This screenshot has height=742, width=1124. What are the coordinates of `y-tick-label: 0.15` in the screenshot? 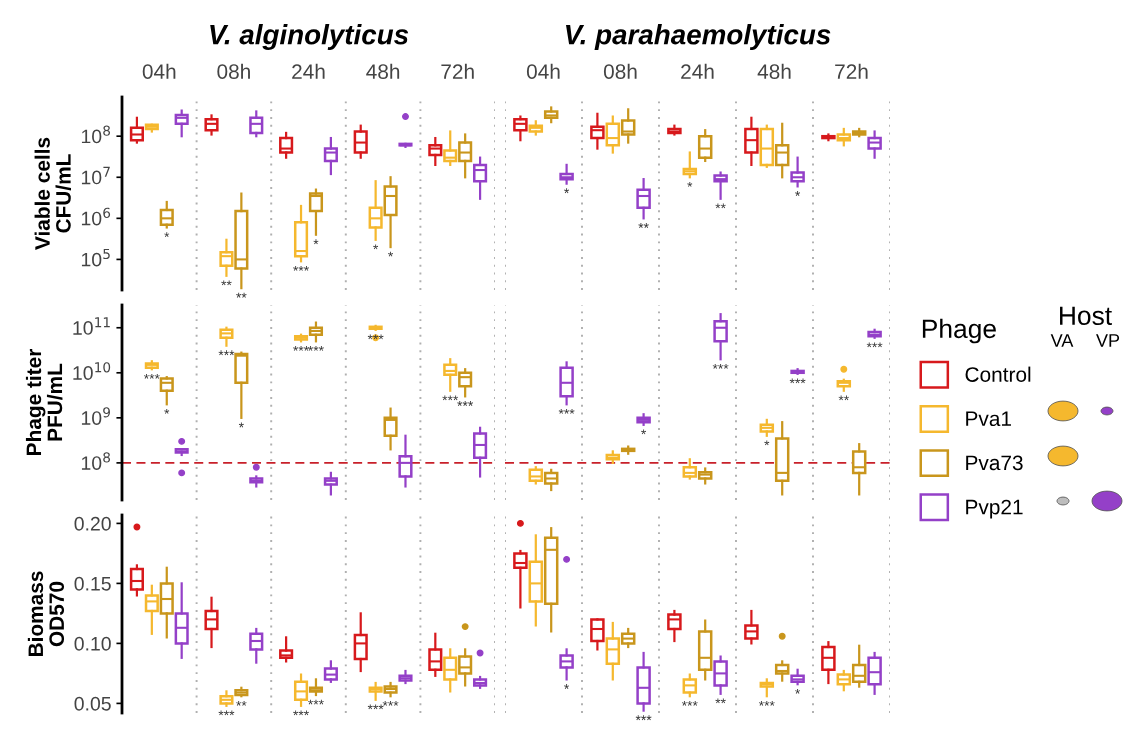 It's located at (92, 583).